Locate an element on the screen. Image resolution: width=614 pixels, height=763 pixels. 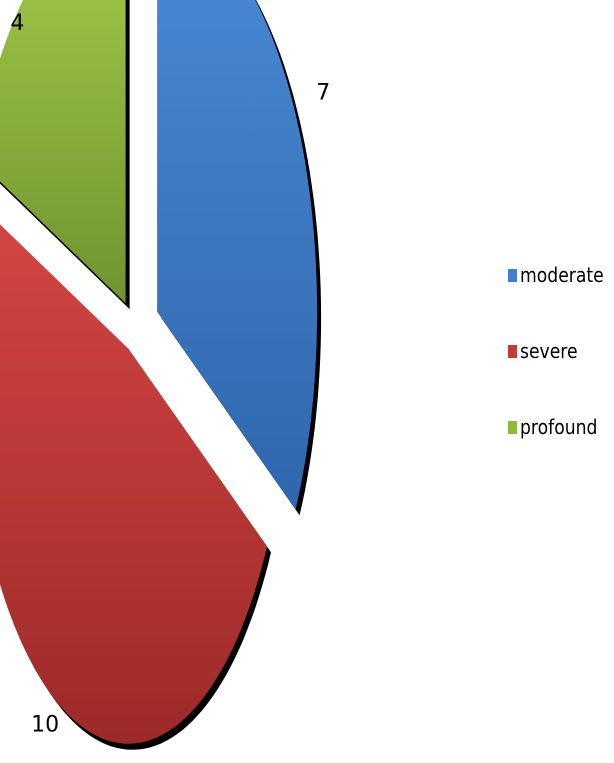
slice-profound is located at coordinates (63, 152).